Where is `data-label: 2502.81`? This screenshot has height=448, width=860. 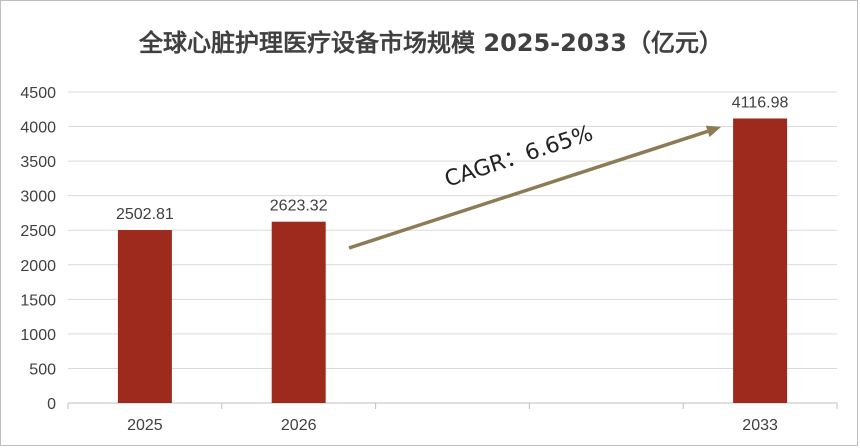 data-label: 2502.81 is located at coordinates (145, 214).